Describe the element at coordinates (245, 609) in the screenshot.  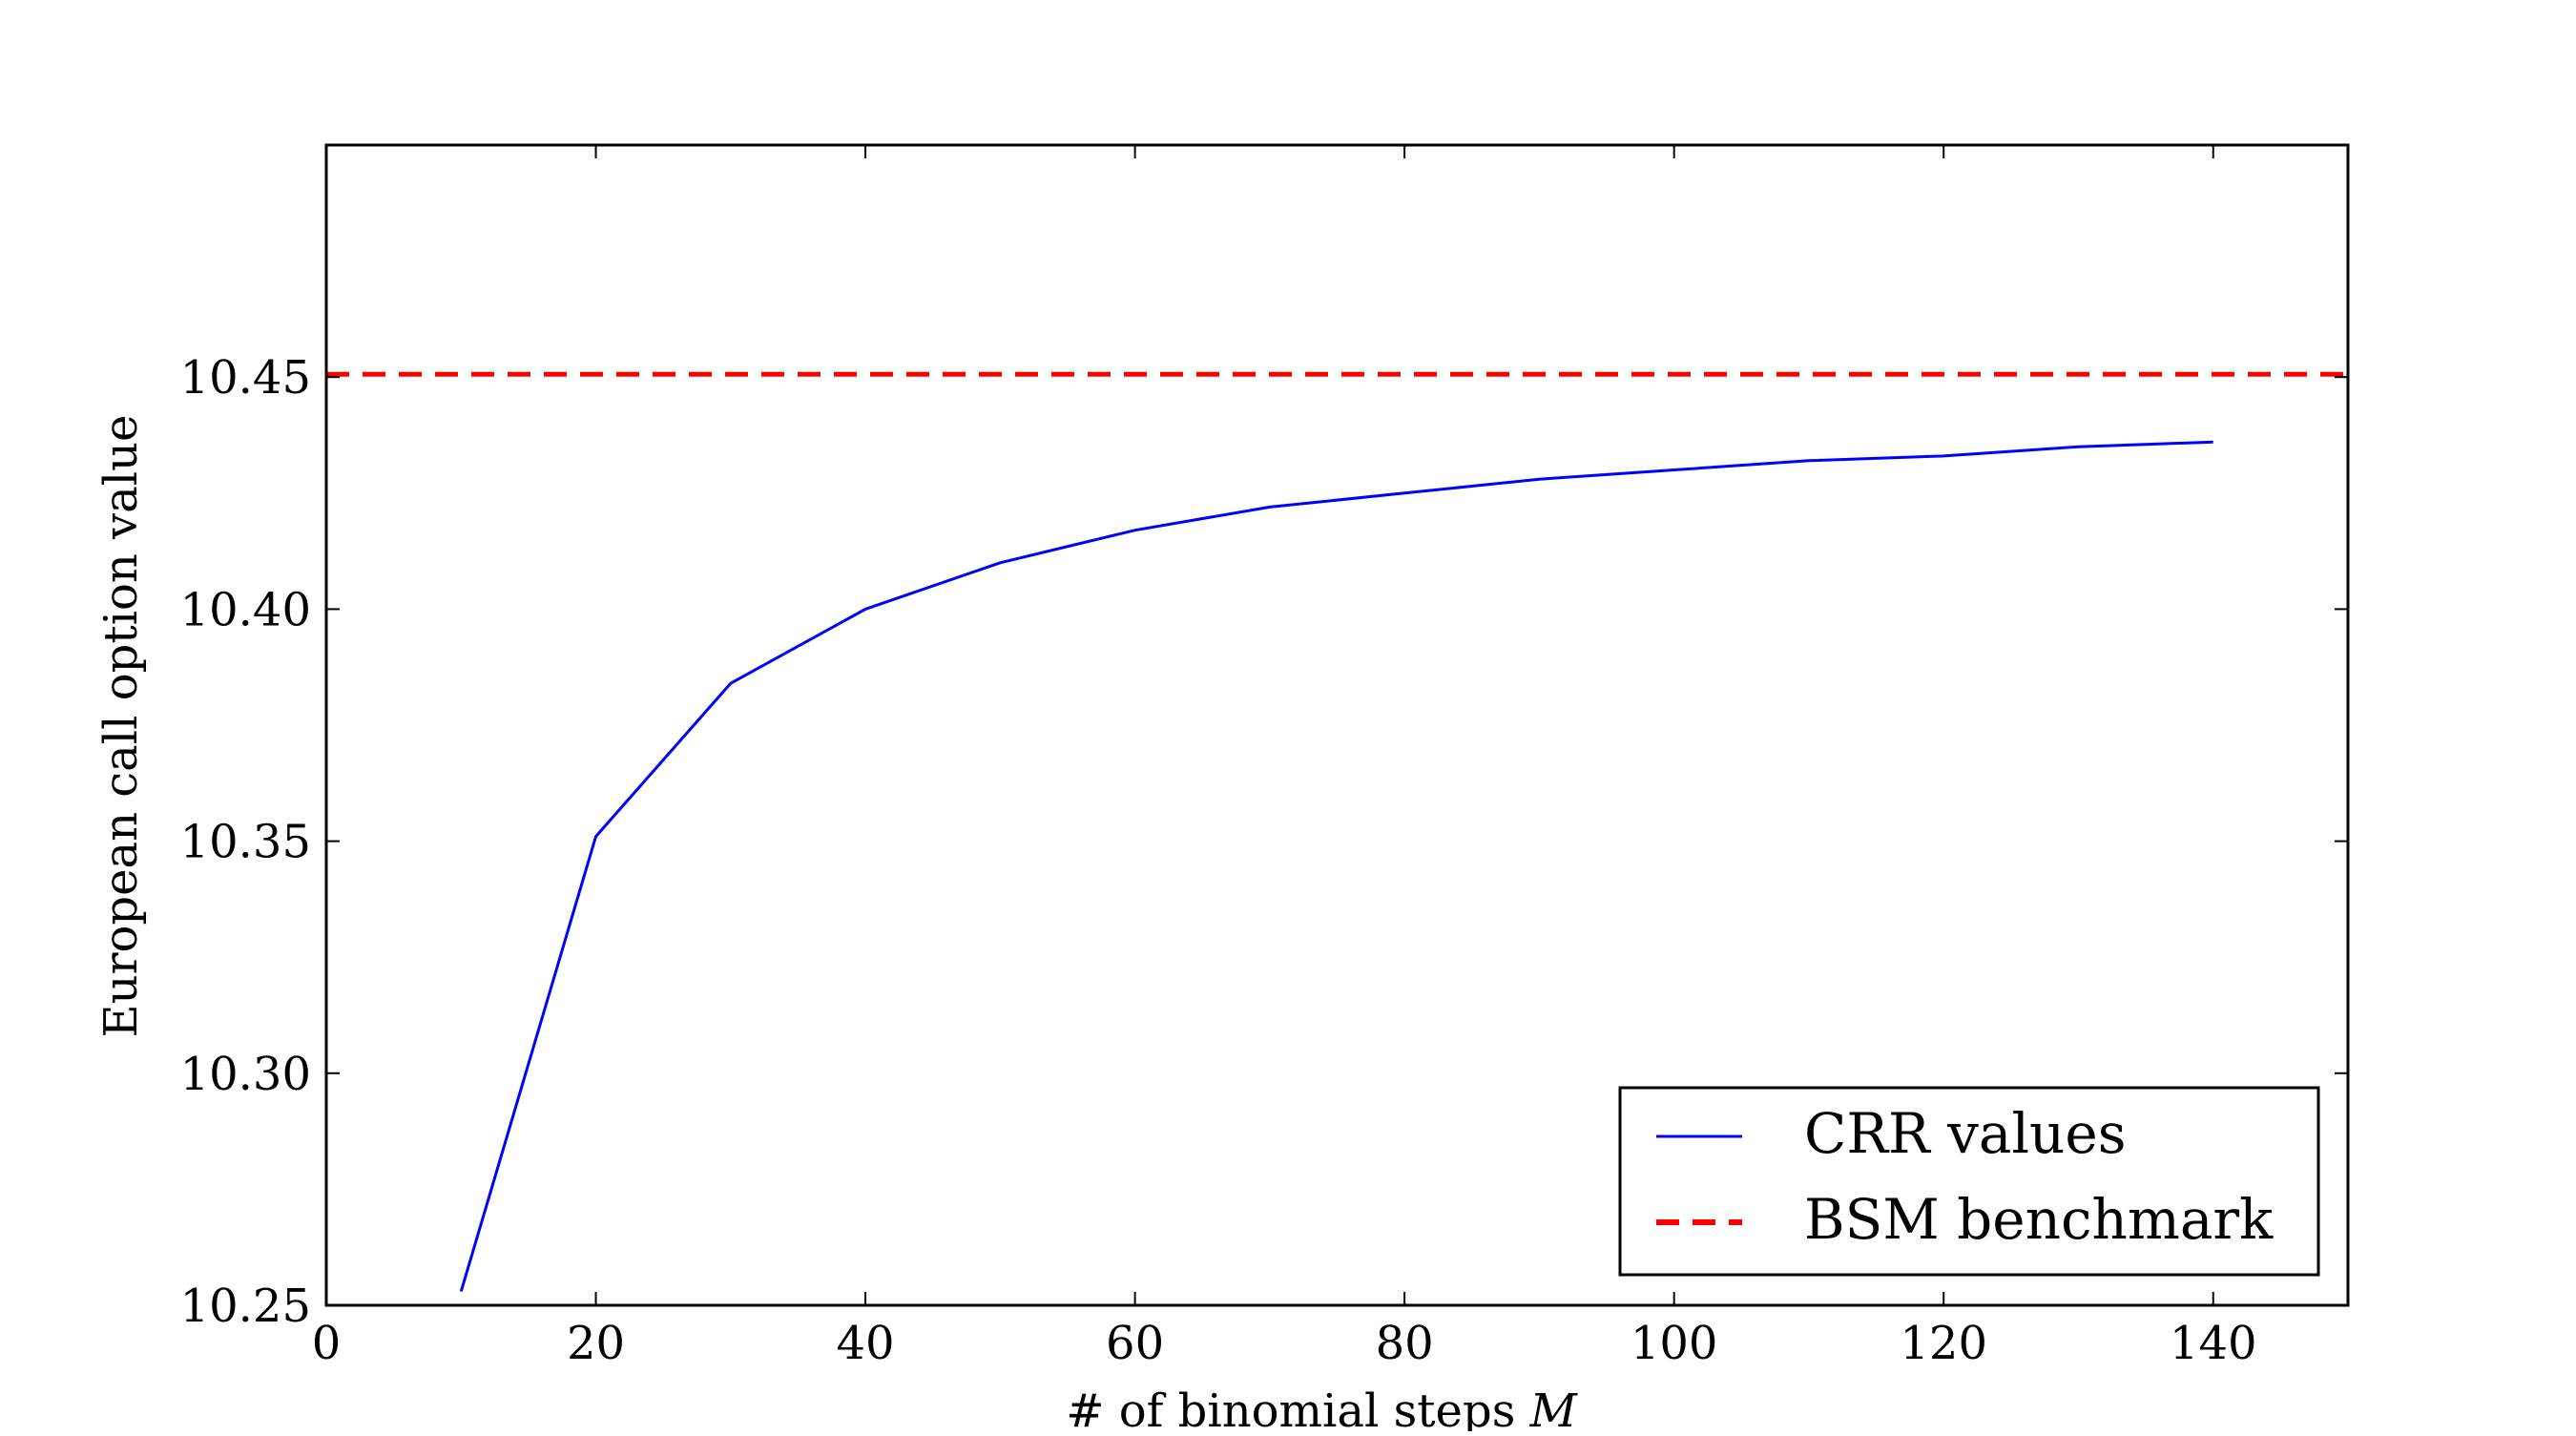
I see `y-tick-label-3: 10.40` at that location.